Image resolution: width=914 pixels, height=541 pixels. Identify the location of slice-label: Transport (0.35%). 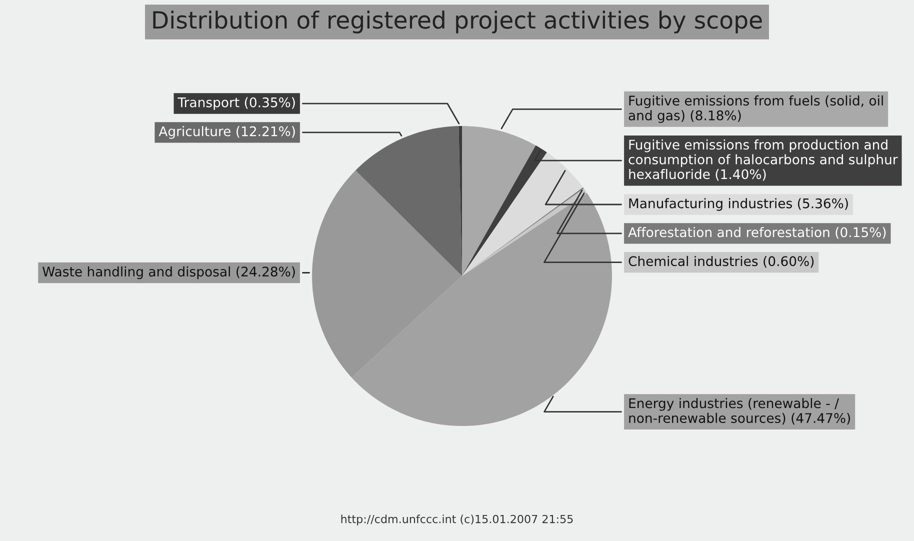
(236, 103).